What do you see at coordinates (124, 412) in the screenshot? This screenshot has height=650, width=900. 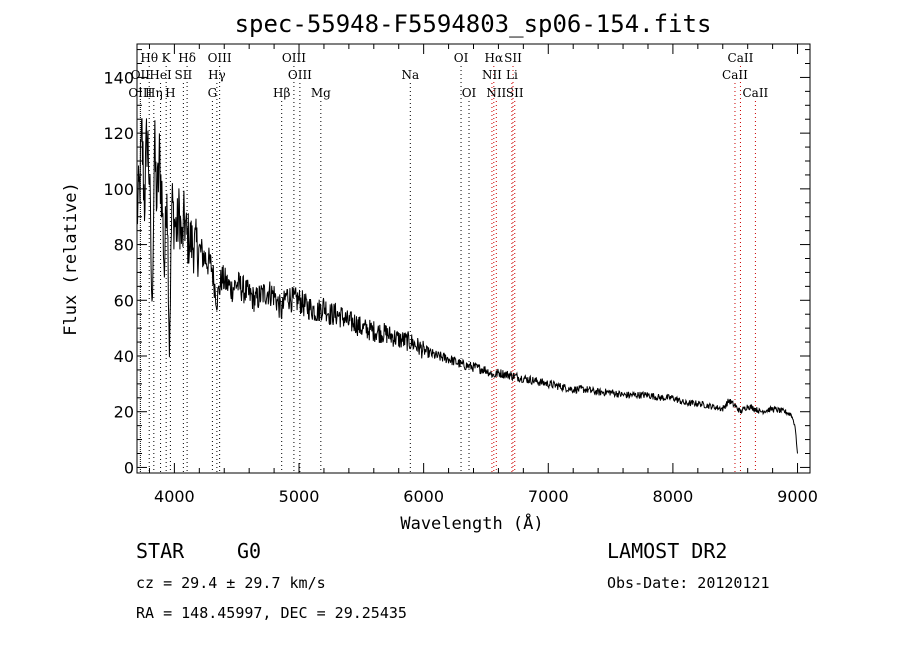 I see `y-tick-label: 20` at bounding box center [124, 412].